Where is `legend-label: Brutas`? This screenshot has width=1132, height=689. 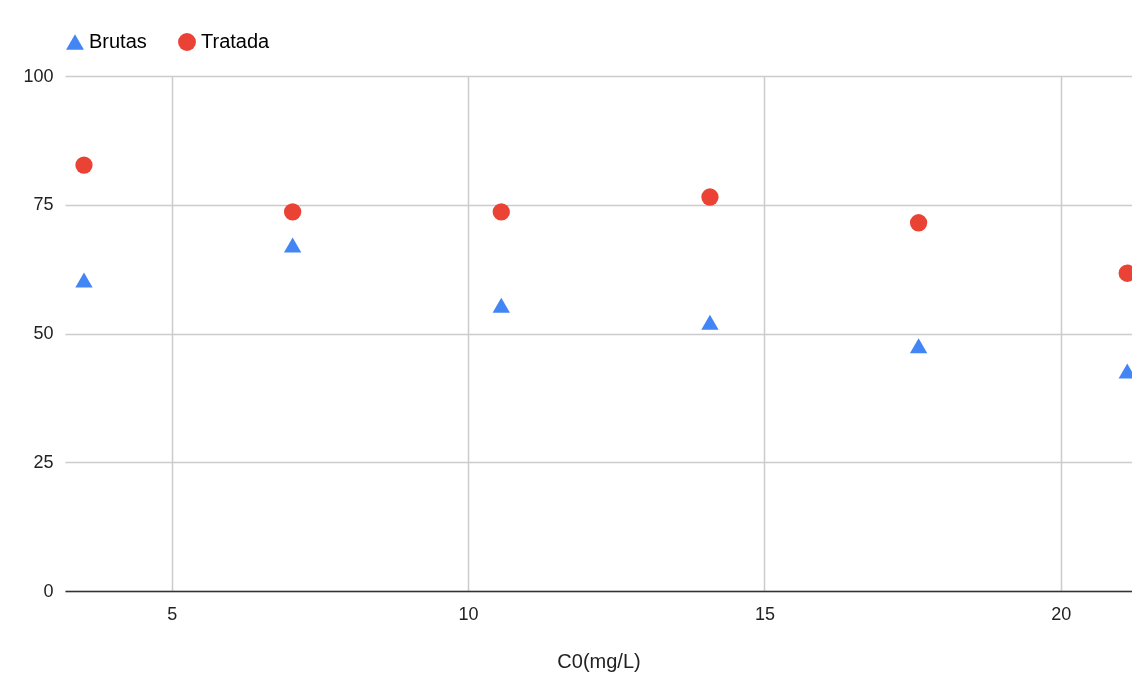 legend-label: Brutas is located at coordinates (118, 41).